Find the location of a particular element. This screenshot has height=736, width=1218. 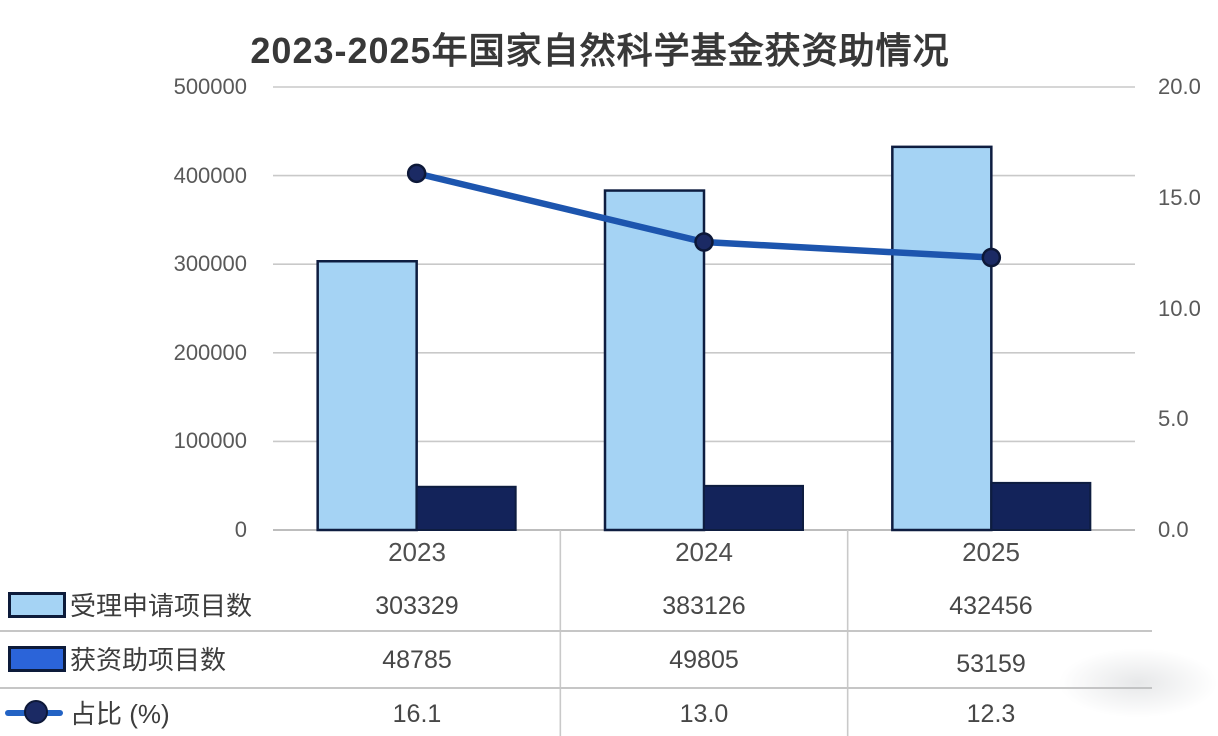

x-axis-label-2024: 2024 is located at coordinates (704, 552).